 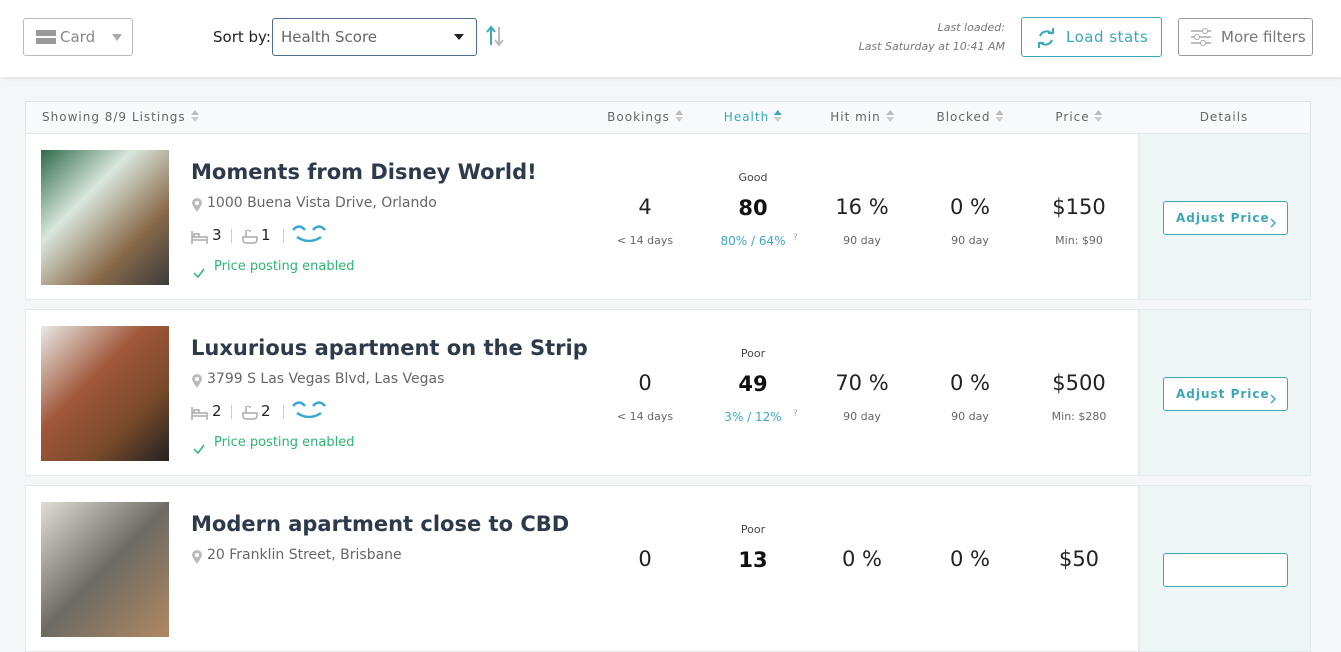 I want to click on column-header: Health, so click(x=753, y=117).